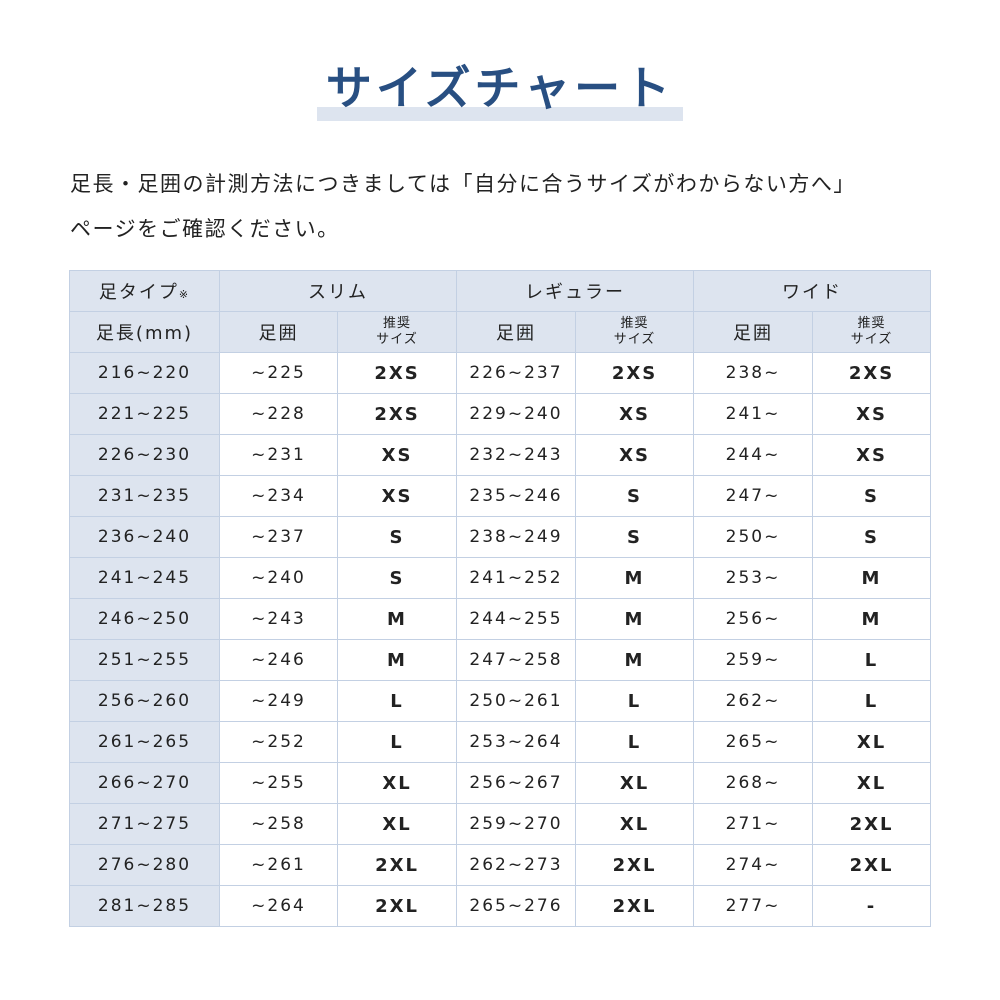  I want to click on group-header-wide: ワイド, so click(812, 291).